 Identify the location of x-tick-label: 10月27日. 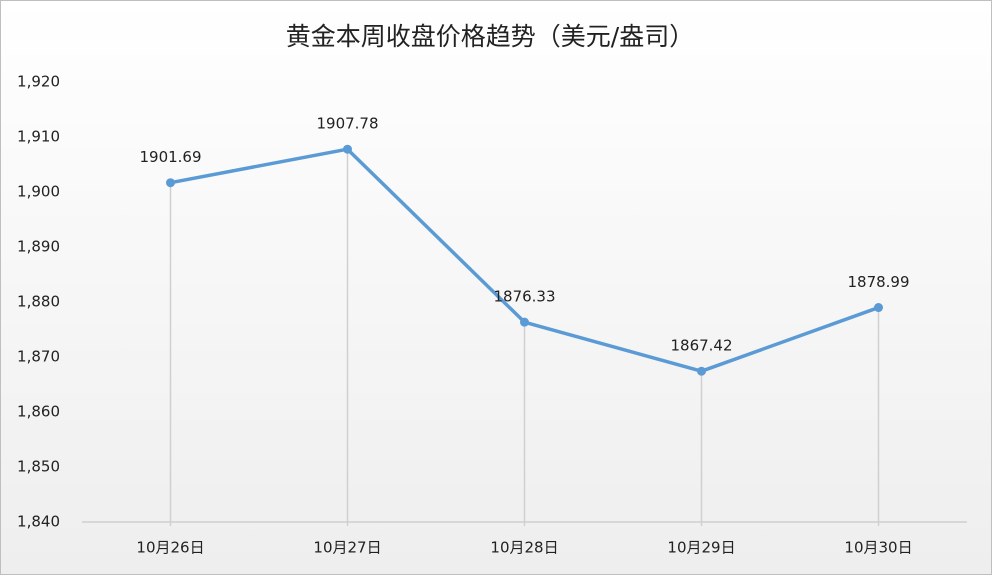
(347, 548).